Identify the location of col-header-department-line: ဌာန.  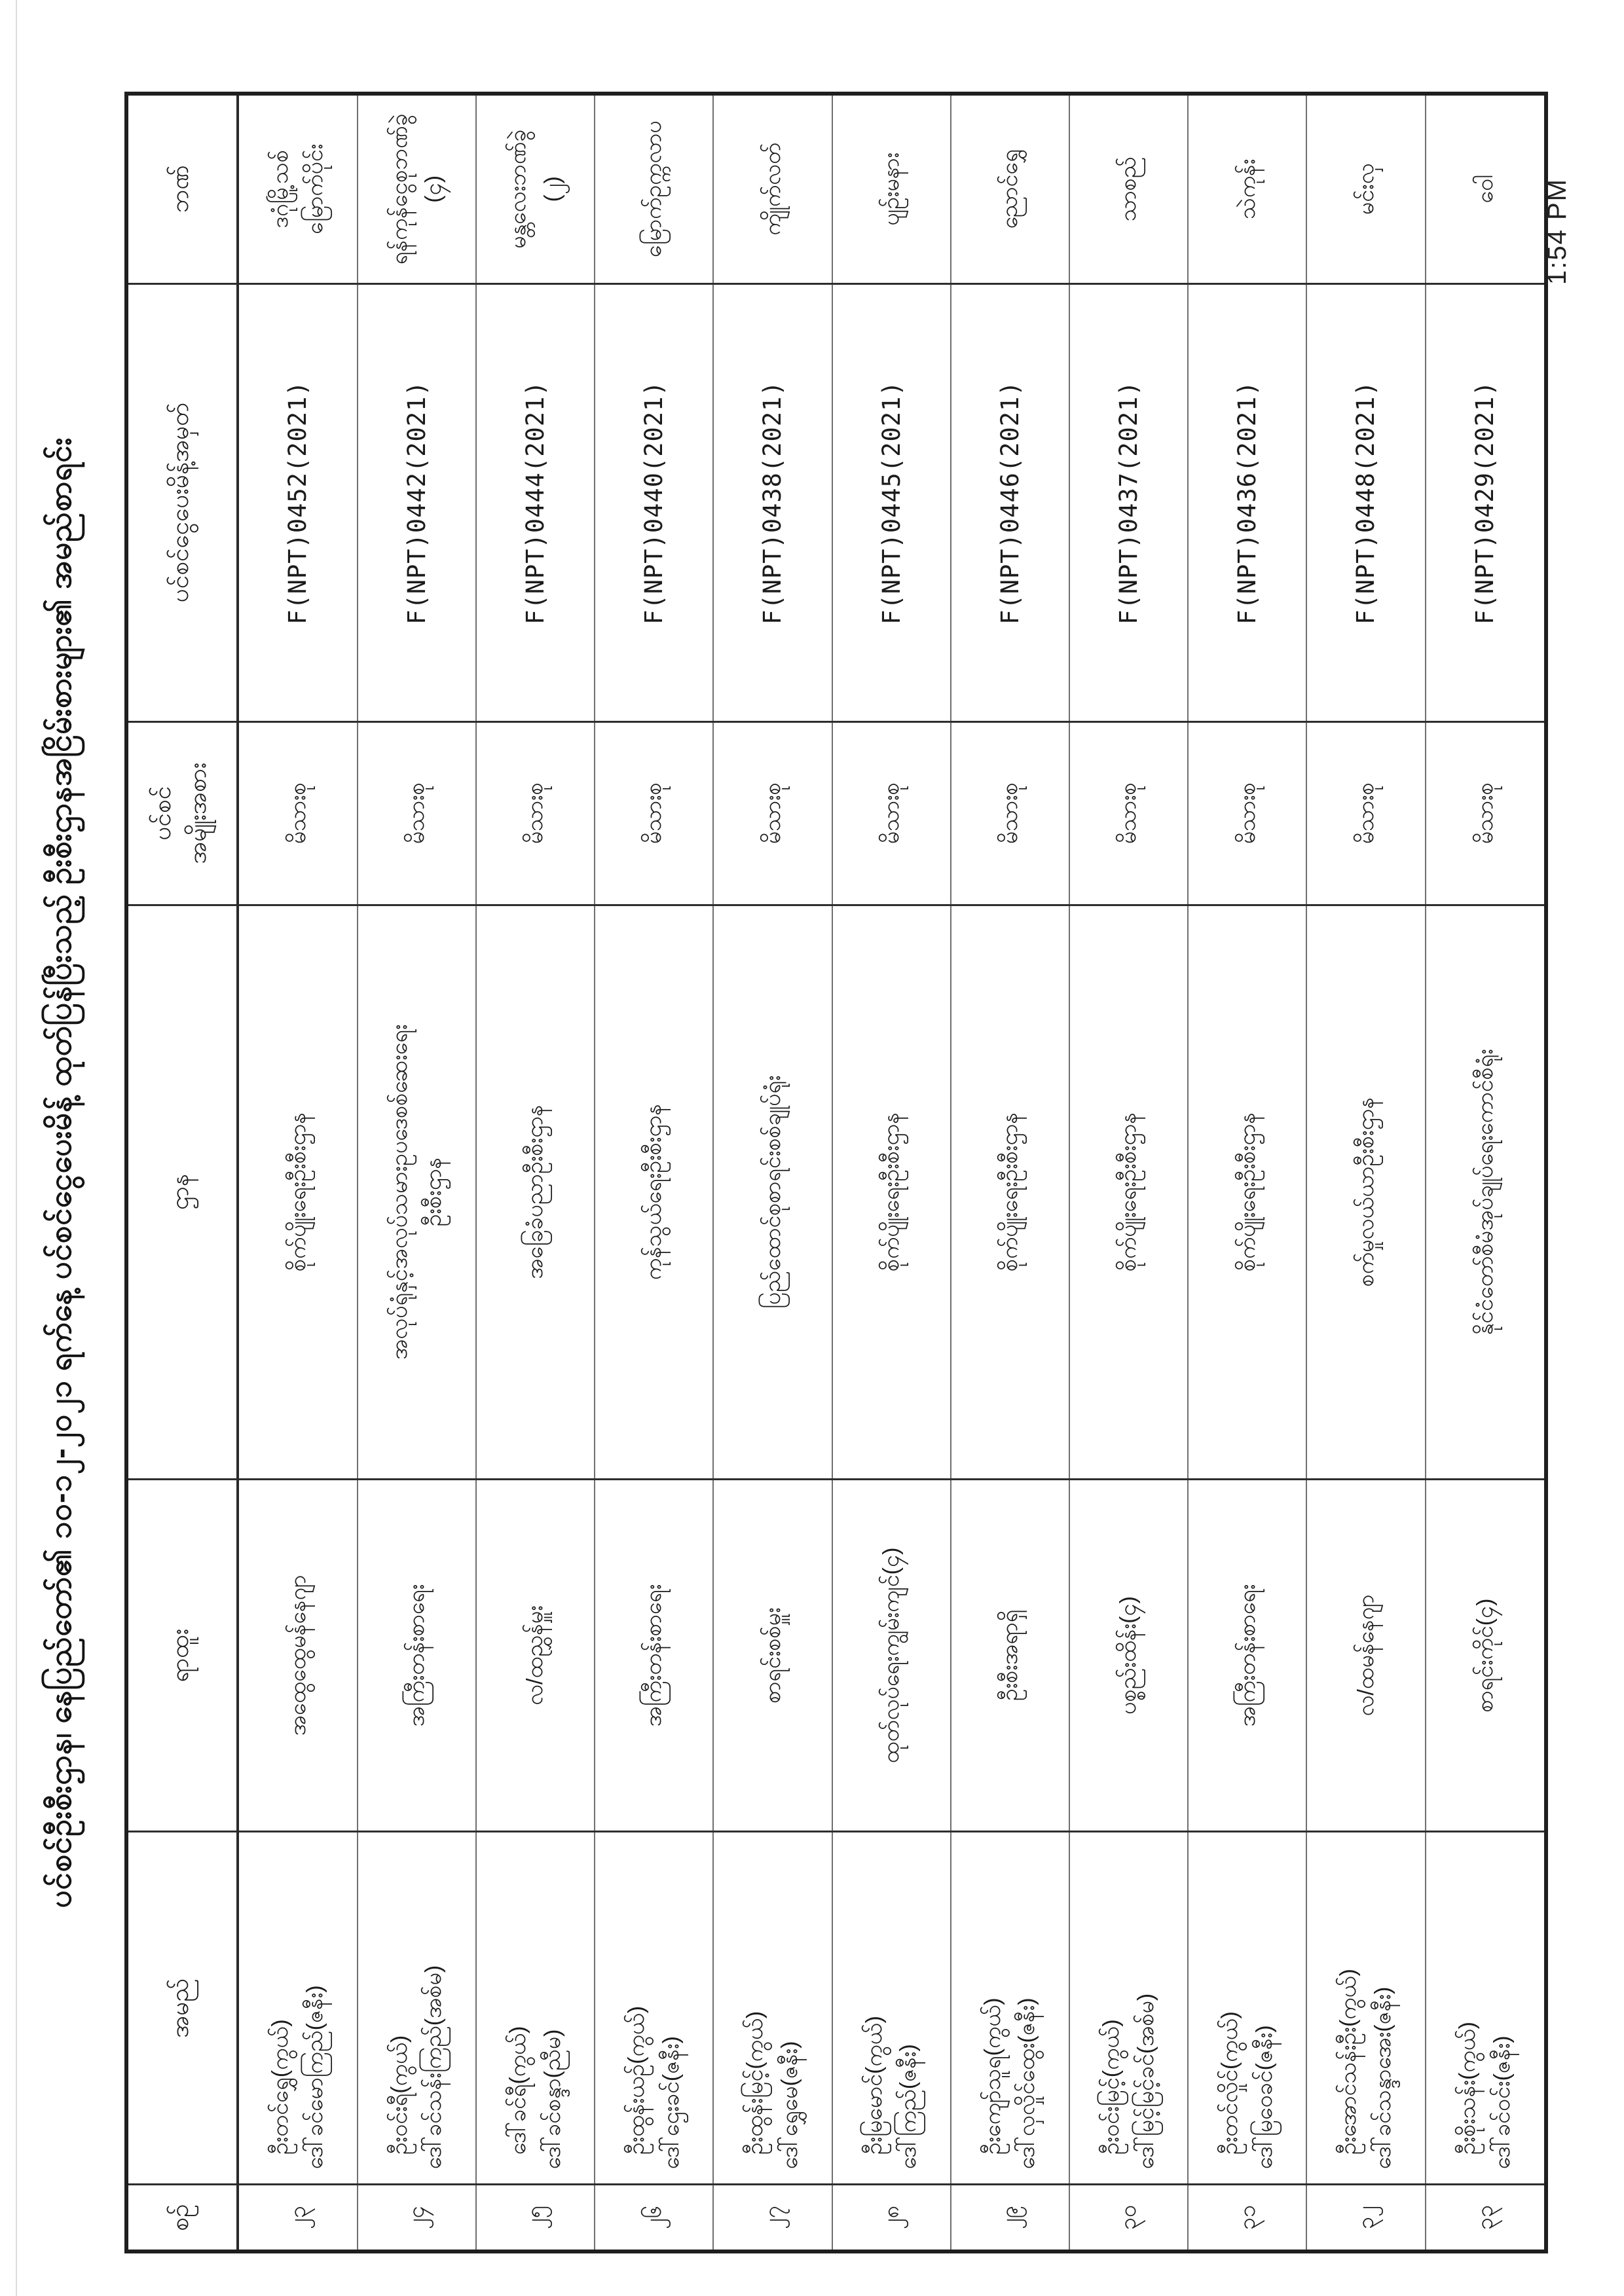
(179, 1192).